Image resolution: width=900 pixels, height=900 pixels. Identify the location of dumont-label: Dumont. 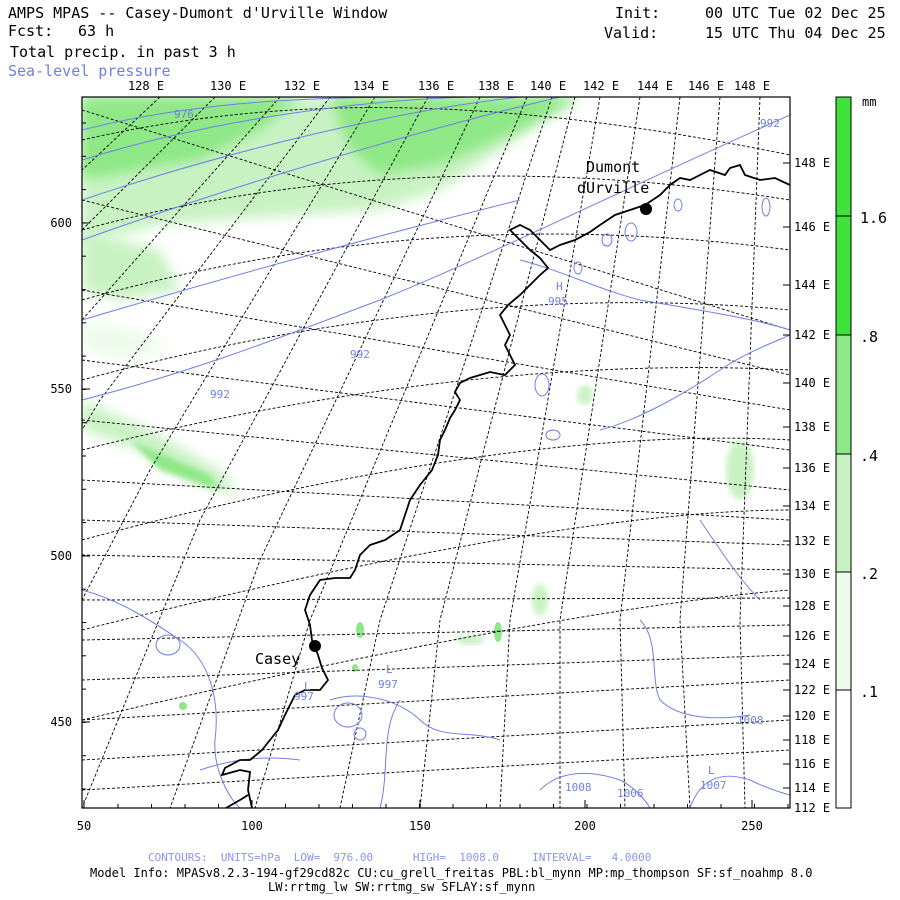
(613, 167).